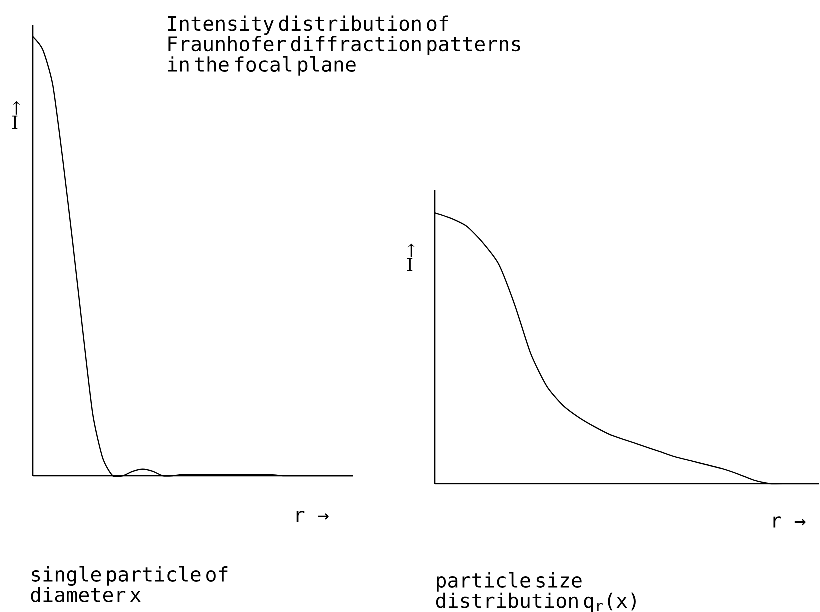  What do you see at coordinates (129, 584) in the screenshot?
I see `text: single particle of diameter x` at bounding box center [129, 584].